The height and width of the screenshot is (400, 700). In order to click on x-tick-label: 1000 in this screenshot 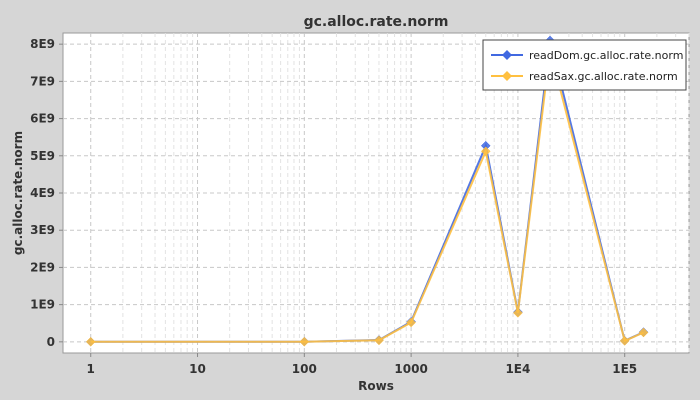, I will do `click(410, 369)`.